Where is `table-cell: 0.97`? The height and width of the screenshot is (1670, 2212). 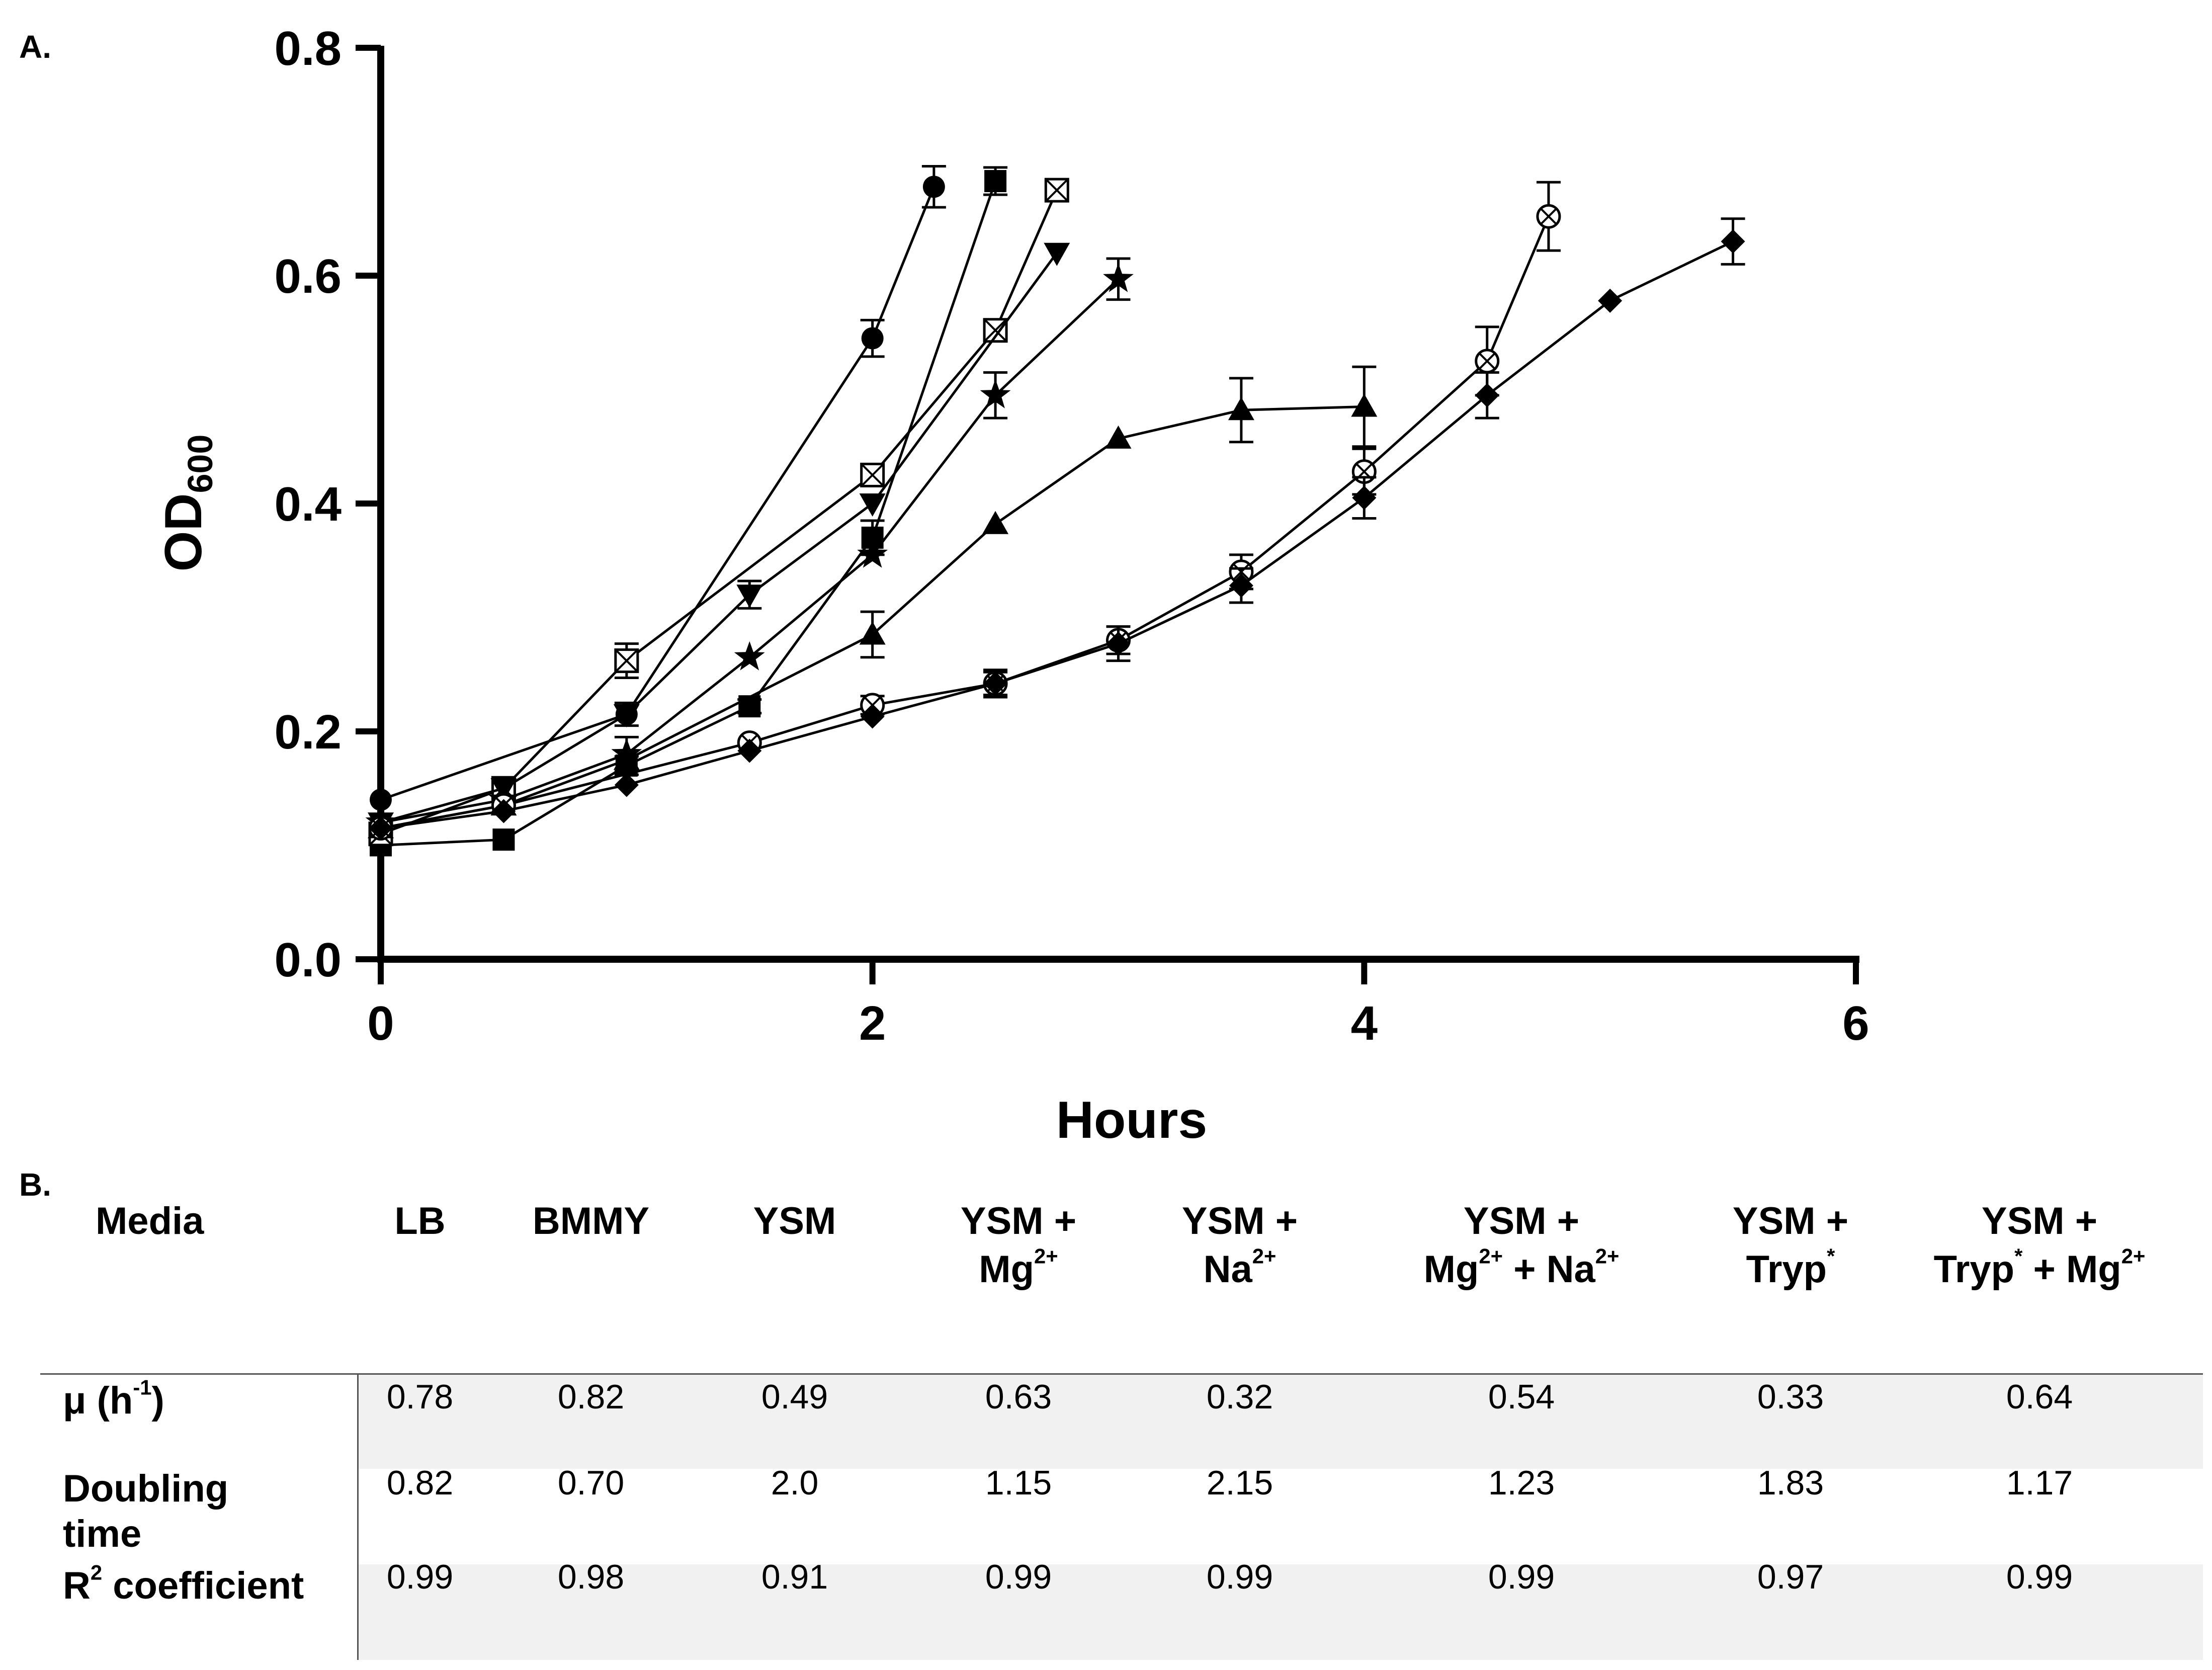 table-cell: 0.97 is located at coordinates (1790, 1577).